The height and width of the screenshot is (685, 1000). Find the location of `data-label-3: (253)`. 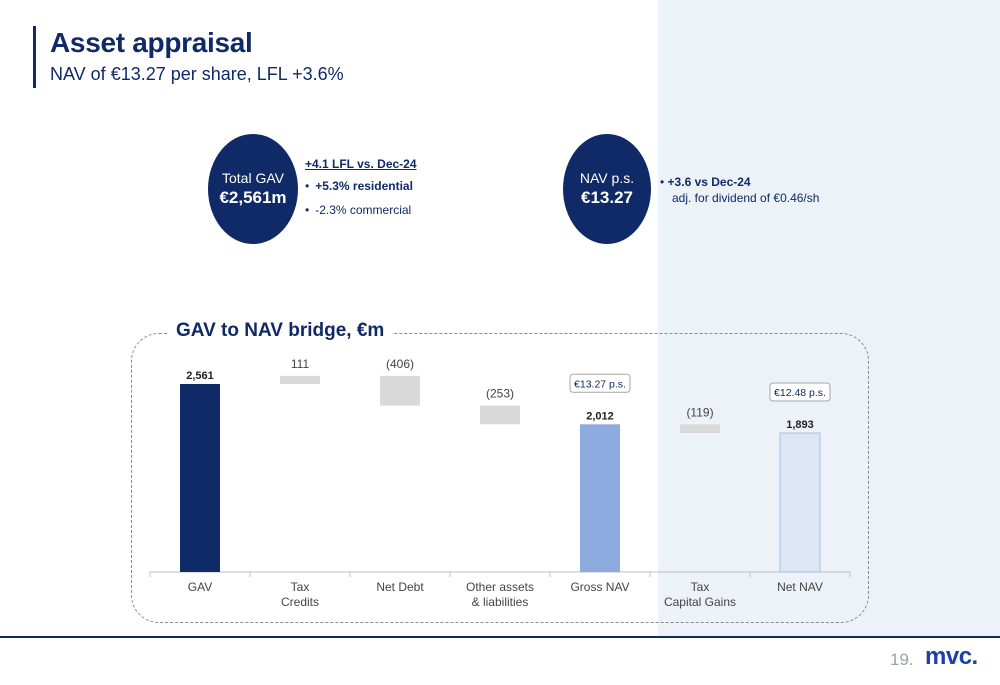

data-label-3: (253) is located at coordinates (500, 394).